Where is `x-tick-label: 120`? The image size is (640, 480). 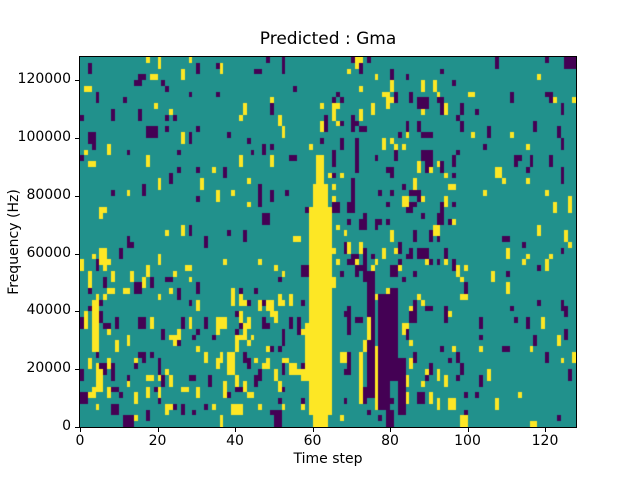
x-tick-label: 120 is located at coordinates (545, 441).